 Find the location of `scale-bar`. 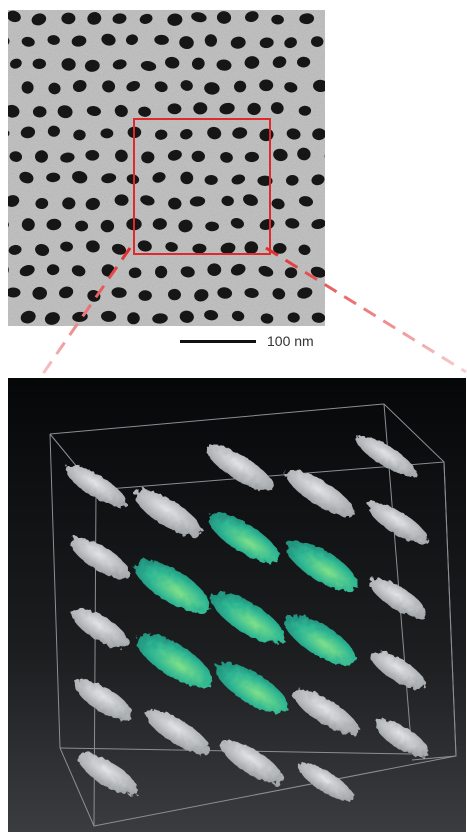

scale-bar is located at coordinates (218, 341).